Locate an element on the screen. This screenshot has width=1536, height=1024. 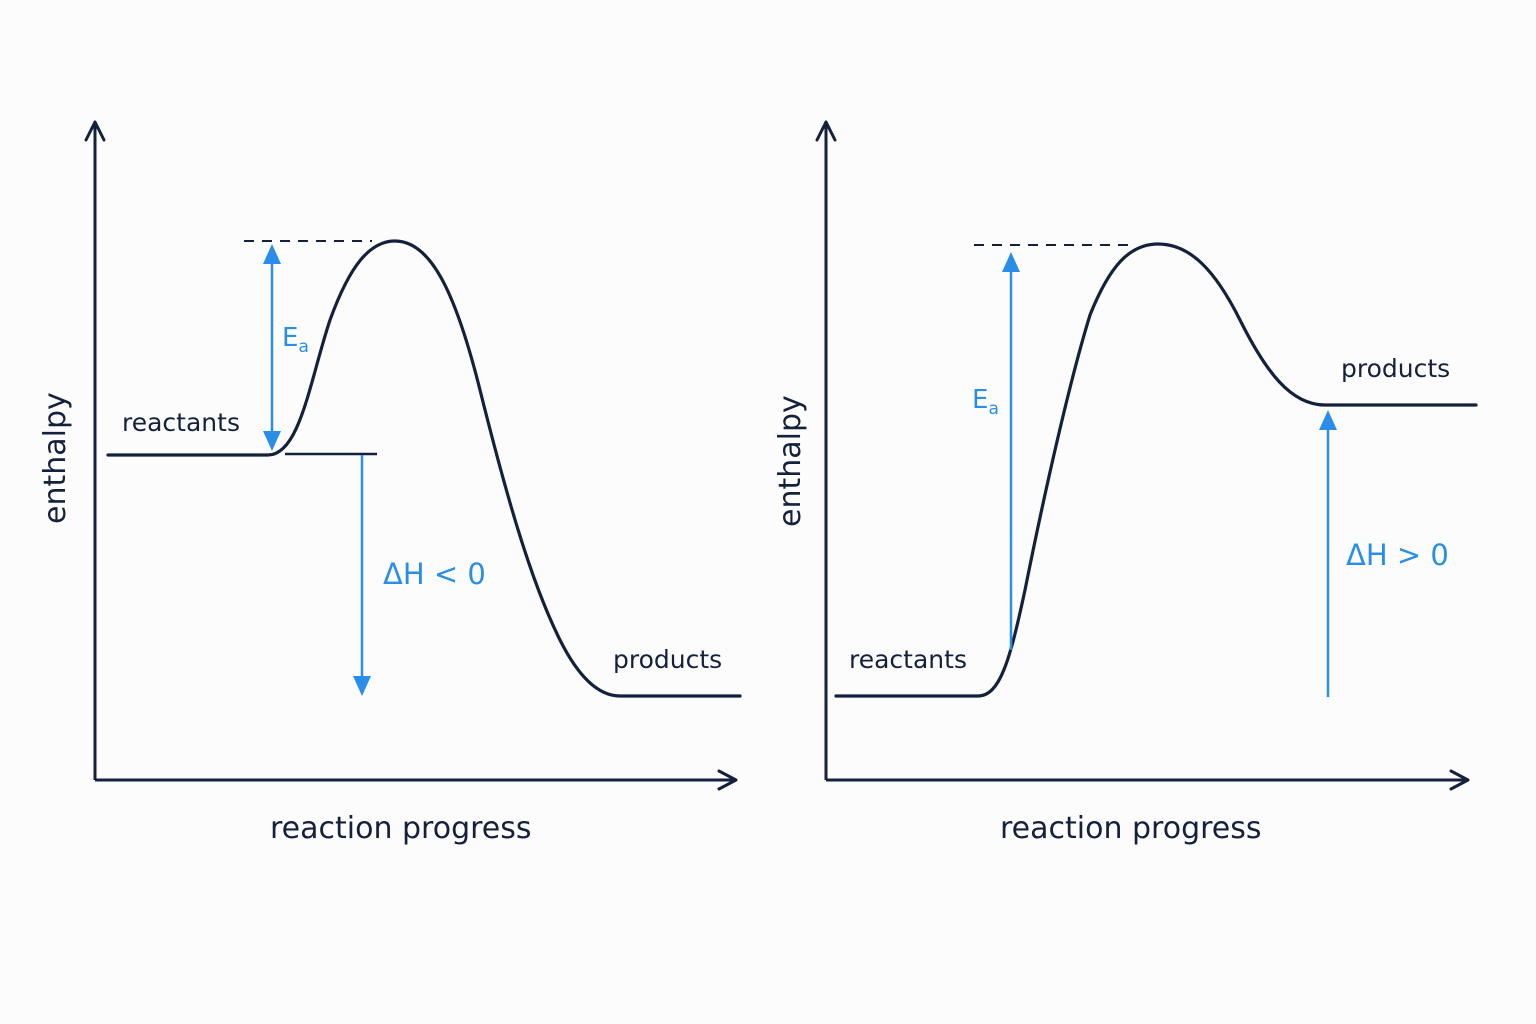
delta-h-arrowhead-down is located at coordinates (362, 686).